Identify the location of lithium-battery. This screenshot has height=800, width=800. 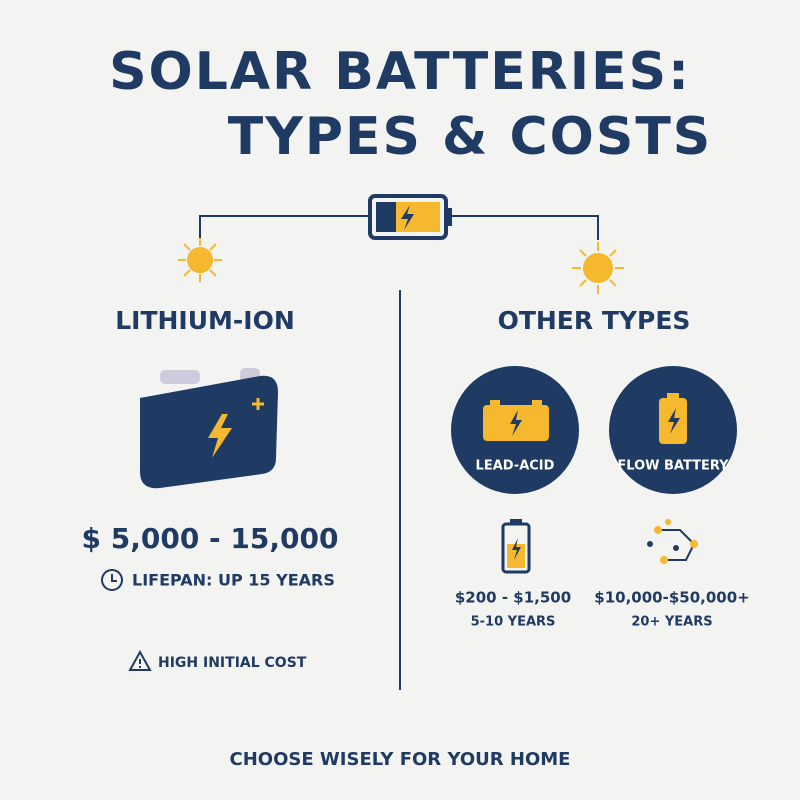
(209, 428).